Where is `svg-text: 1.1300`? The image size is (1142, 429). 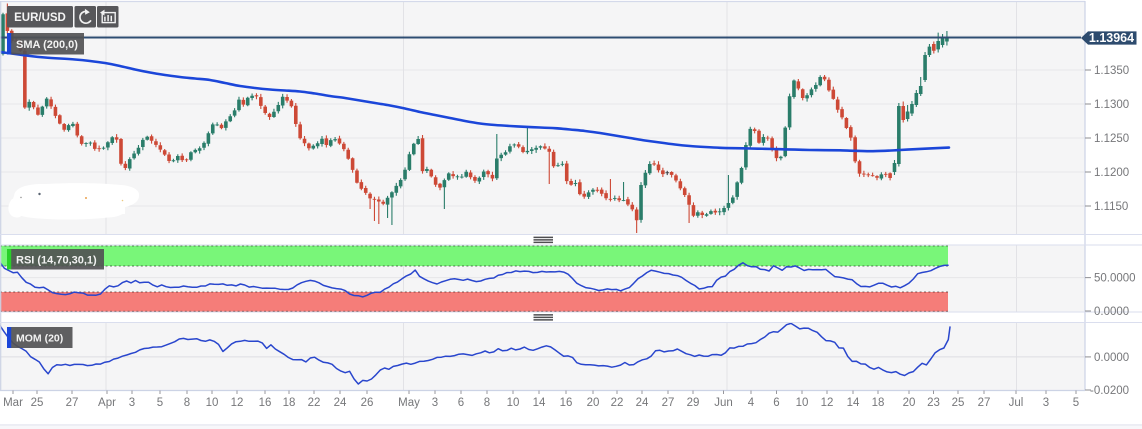 svg-text: 1.1300 is located at coordinates (1111, 105).